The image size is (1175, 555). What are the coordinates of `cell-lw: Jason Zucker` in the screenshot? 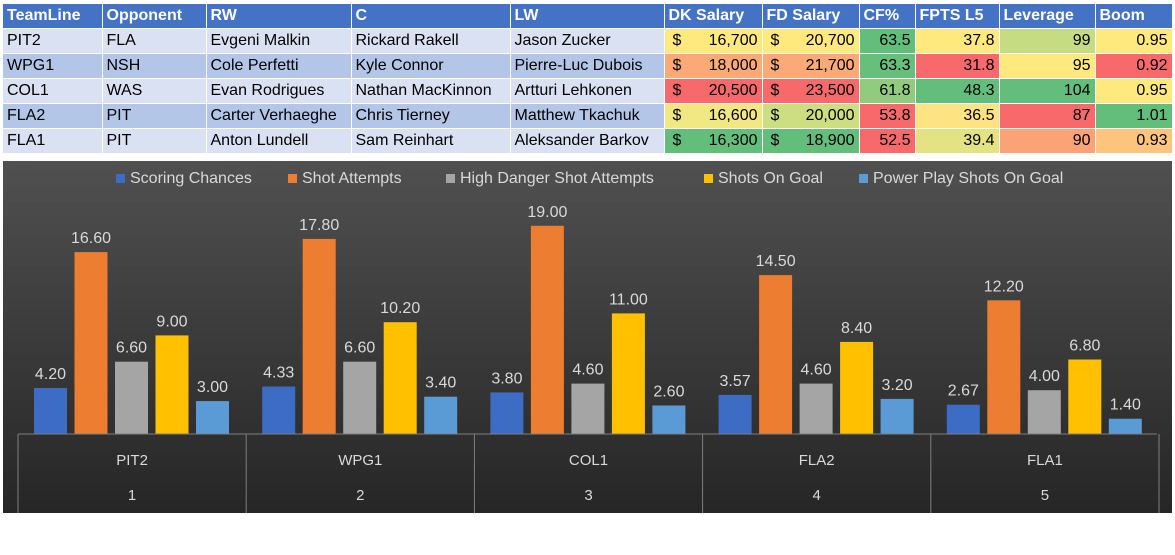 It's located at (587, 41).